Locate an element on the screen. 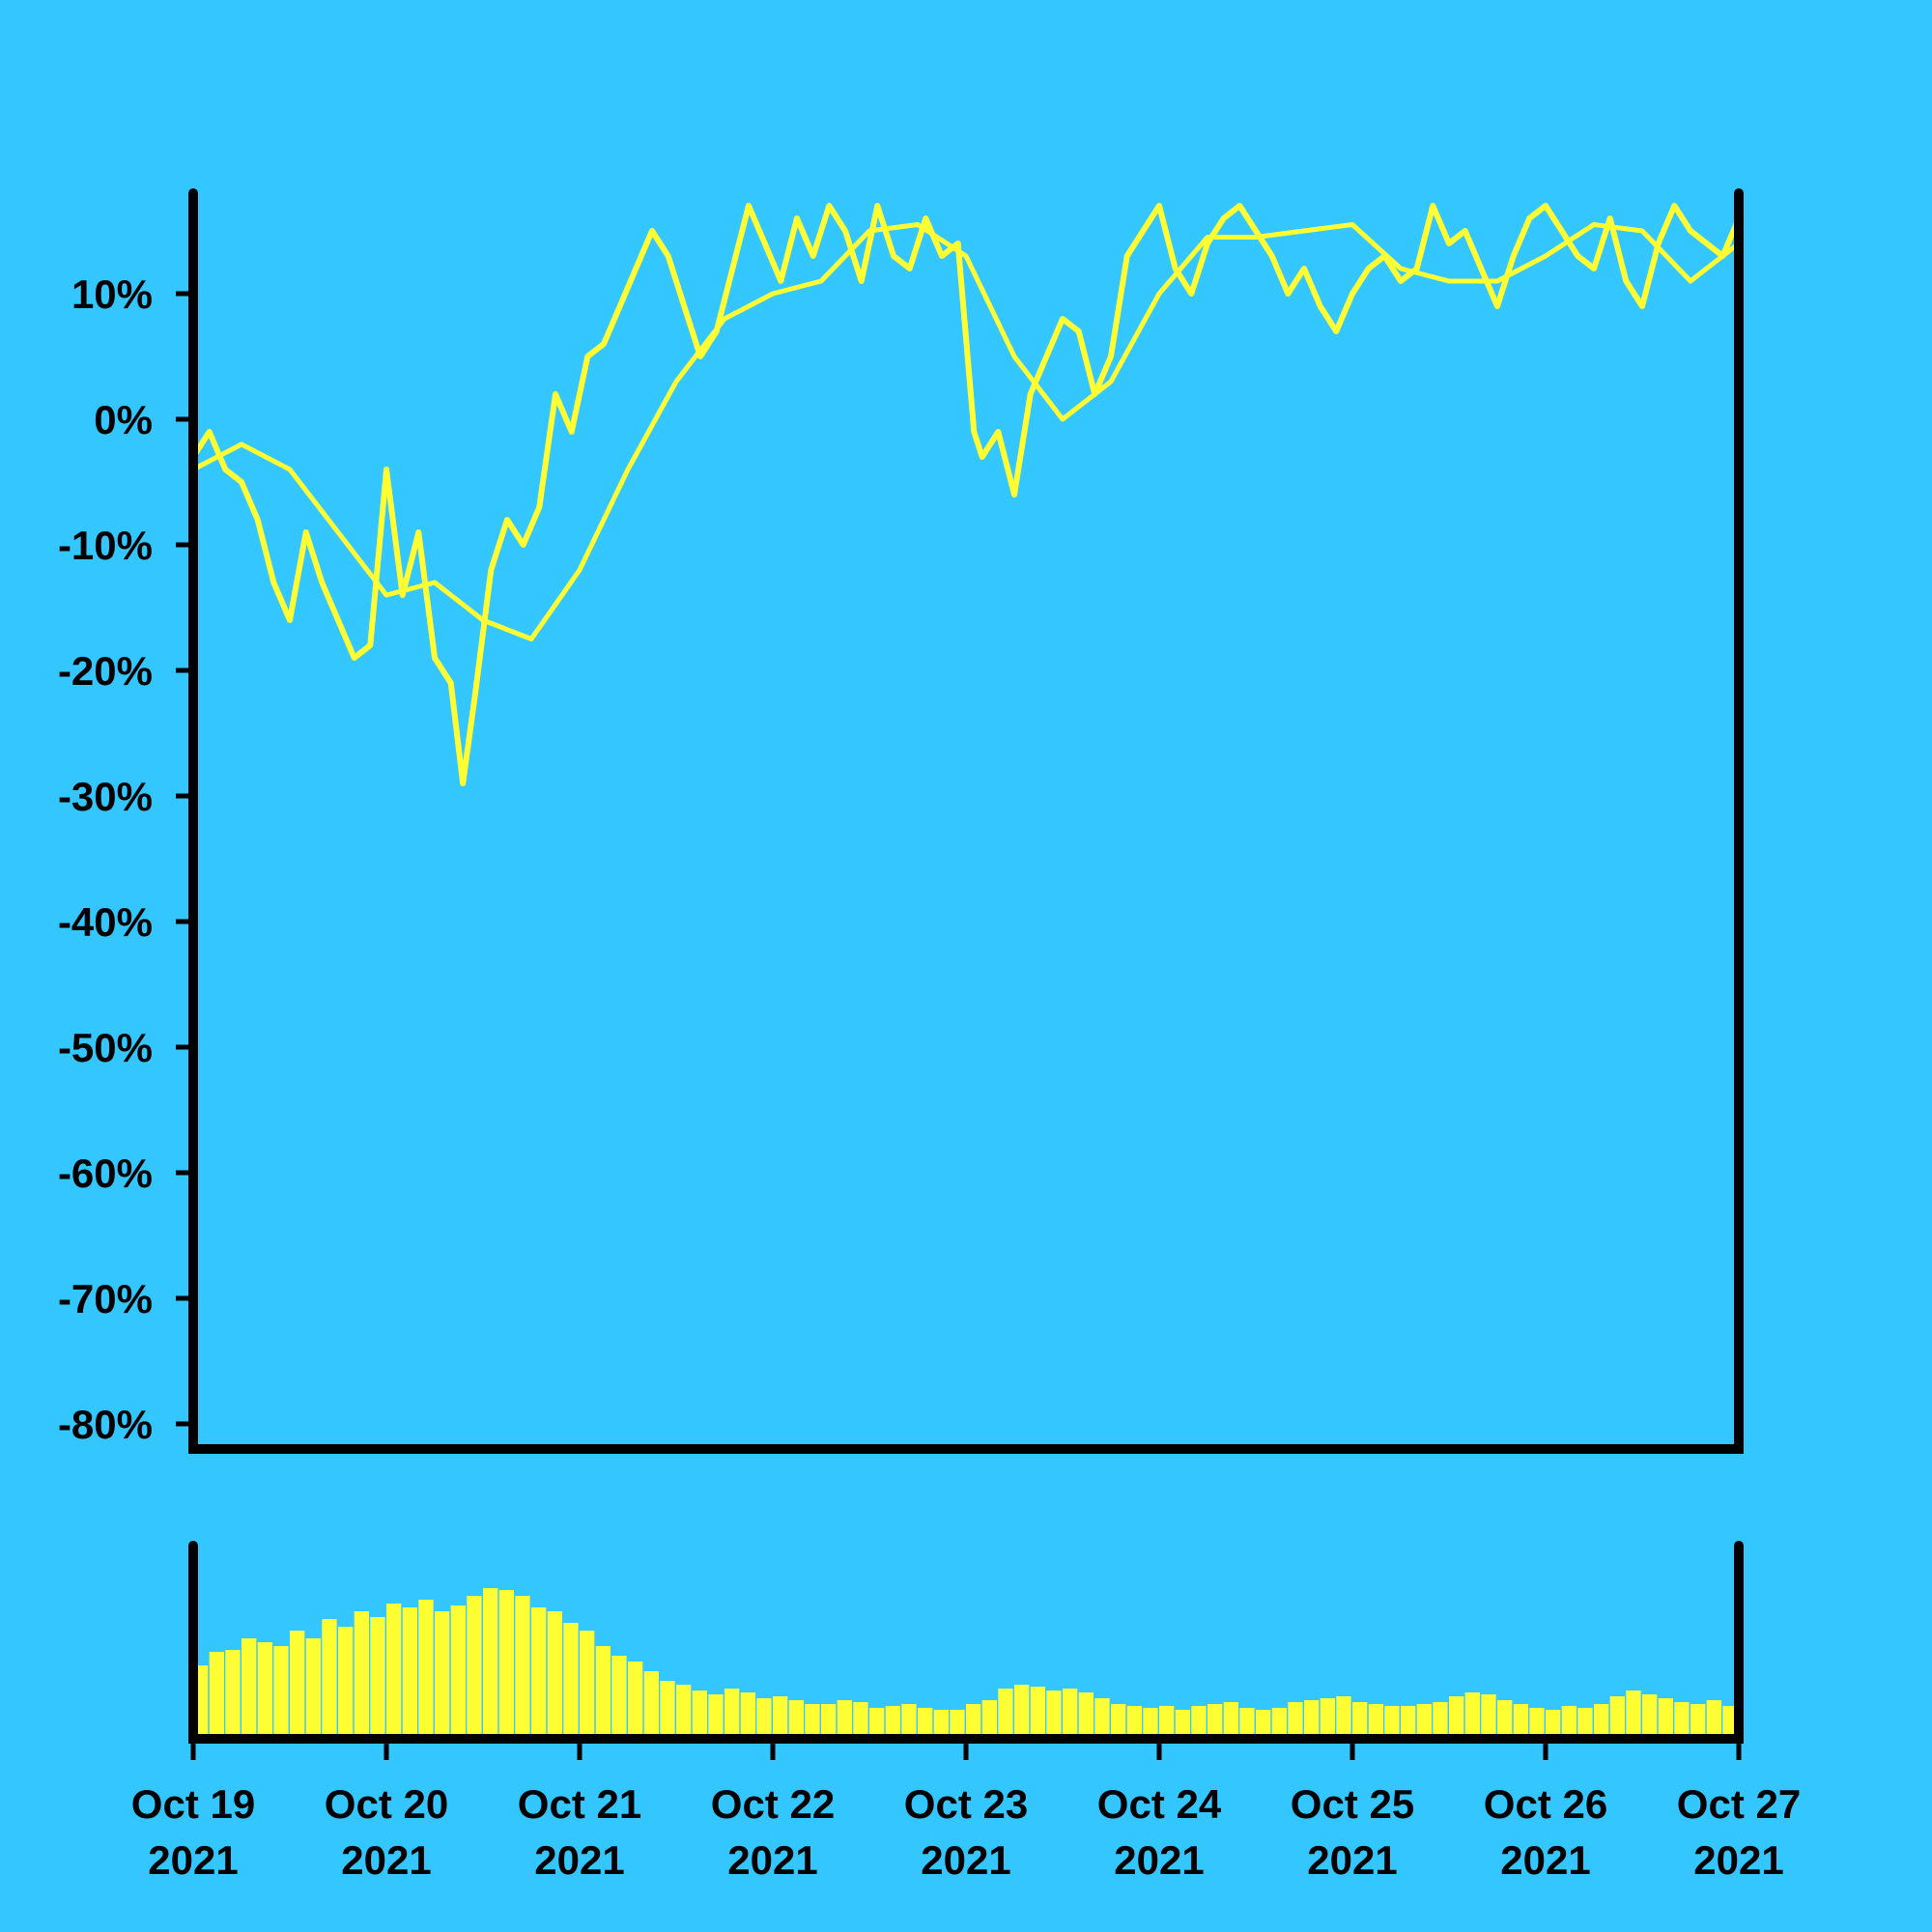 The width and height of the screenshot is (1932, 1932). x-tick-label: Oct 25 2021 is located at coordinates (1352, 1832).